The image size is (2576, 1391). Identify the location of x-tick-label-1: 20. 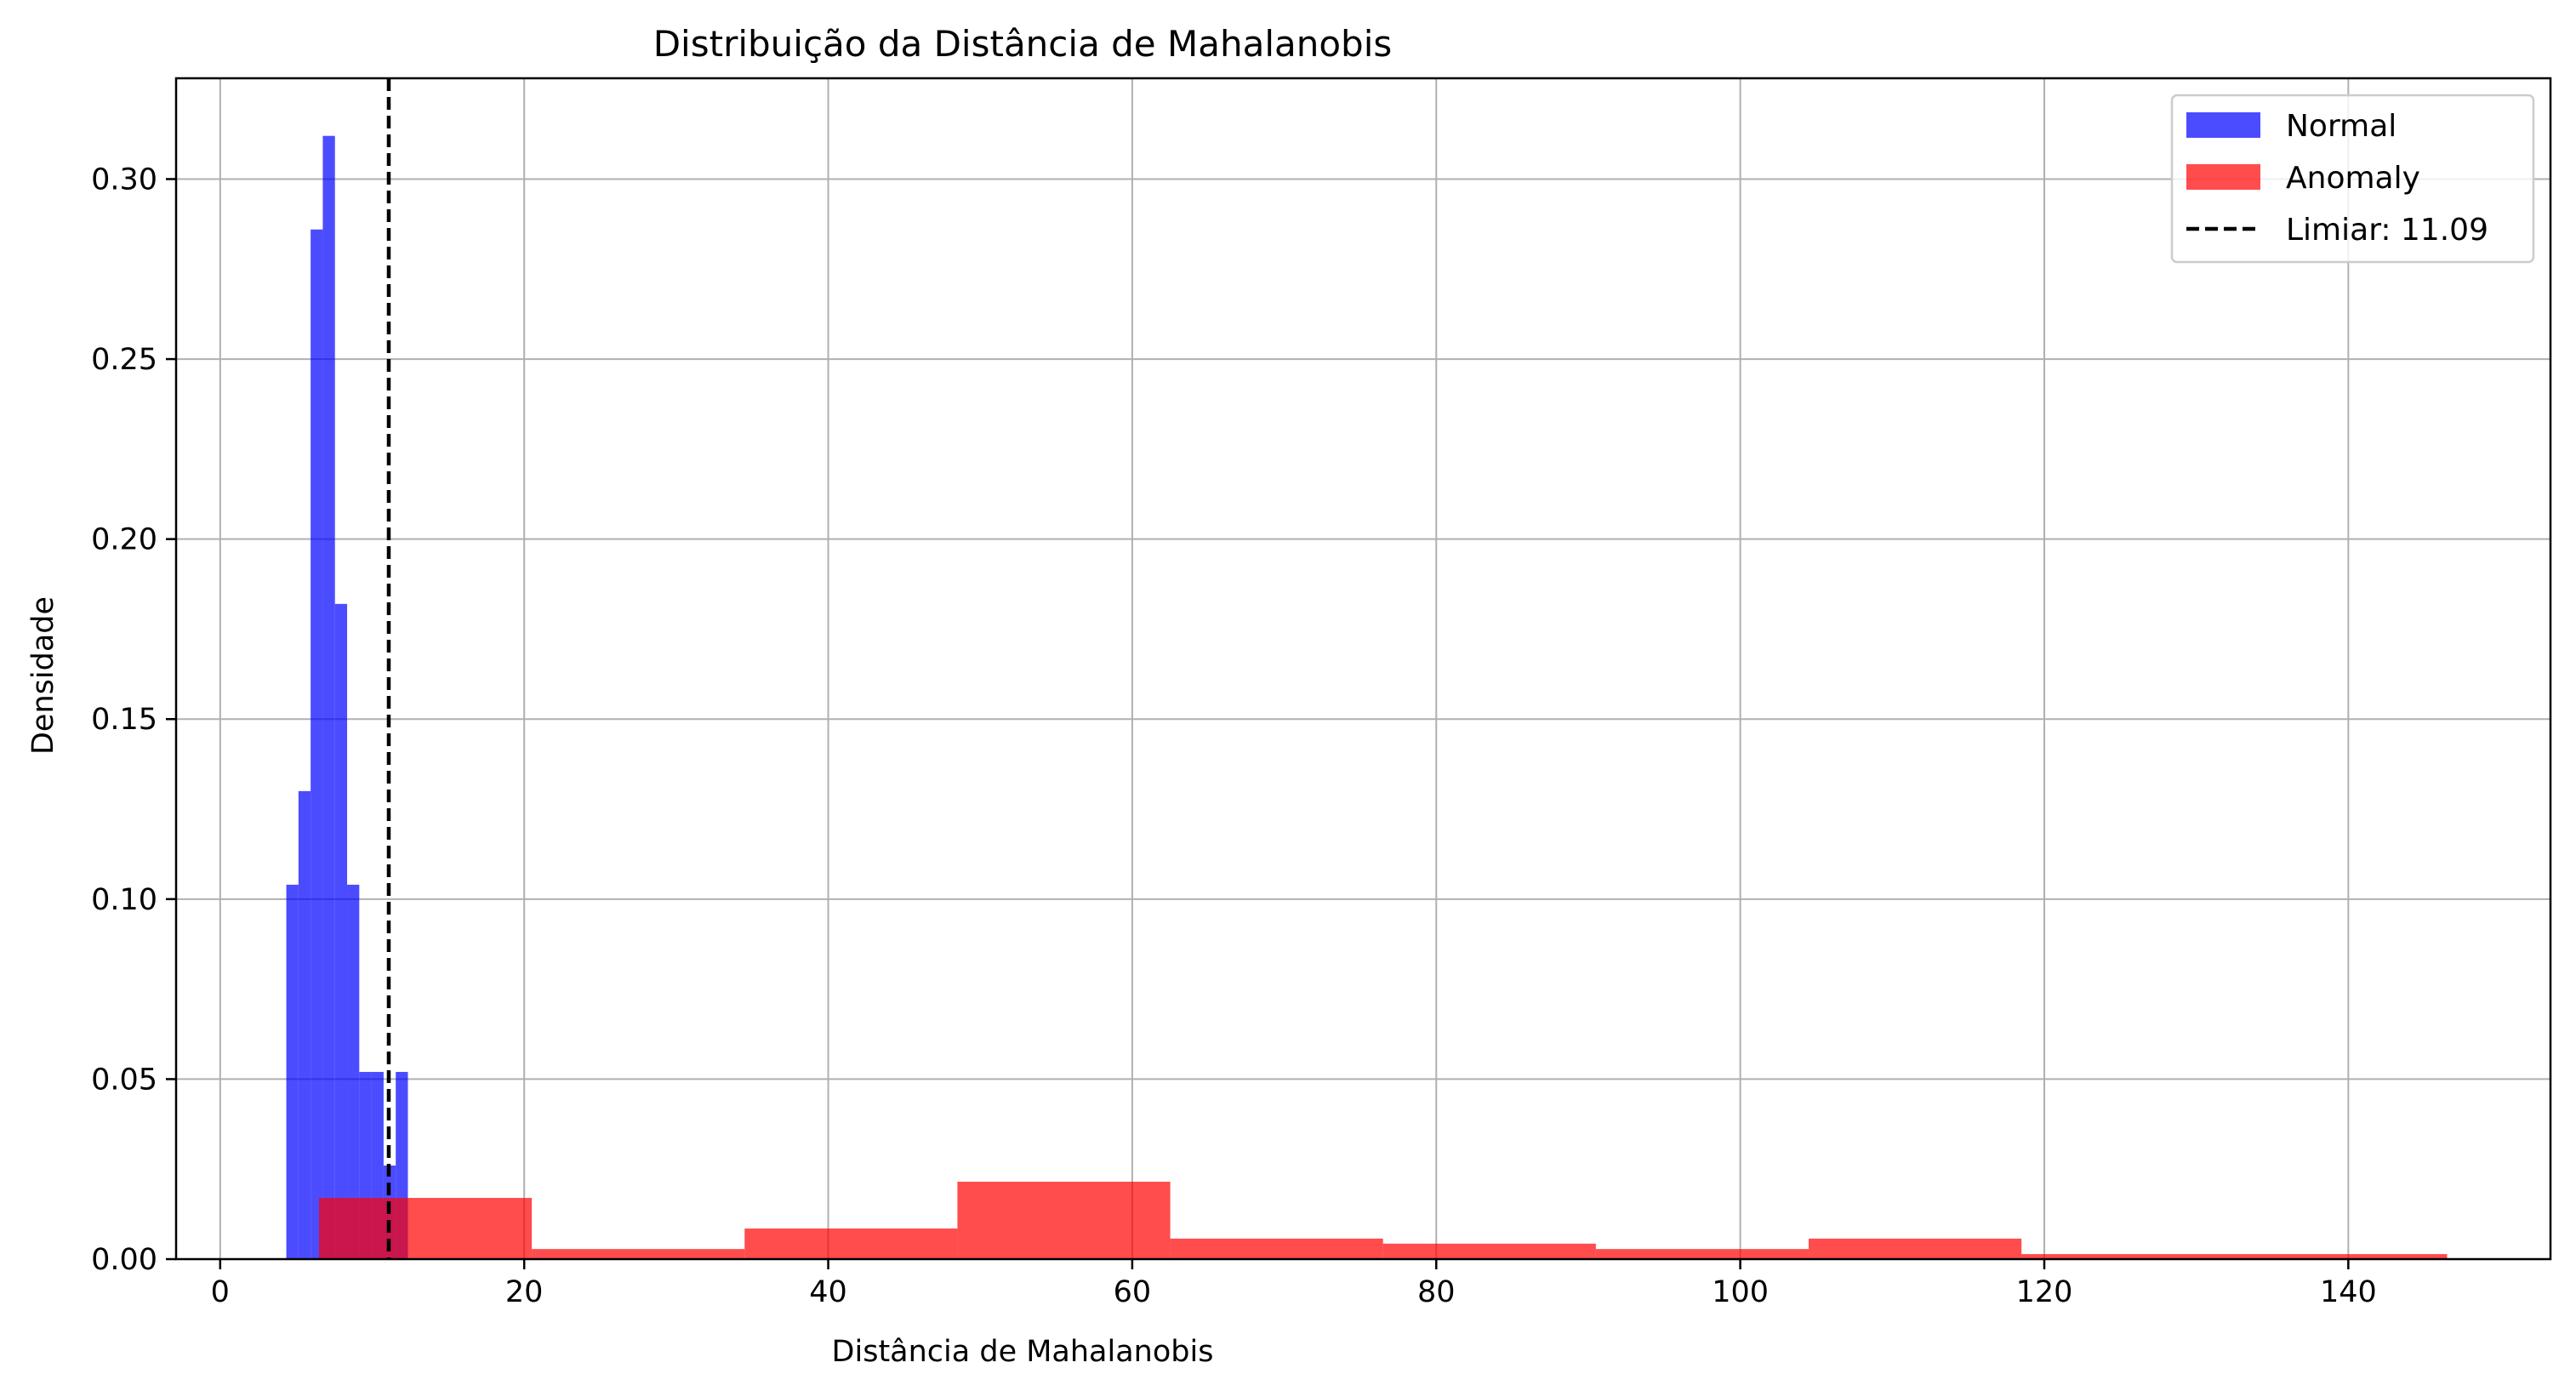
(524, 1292).